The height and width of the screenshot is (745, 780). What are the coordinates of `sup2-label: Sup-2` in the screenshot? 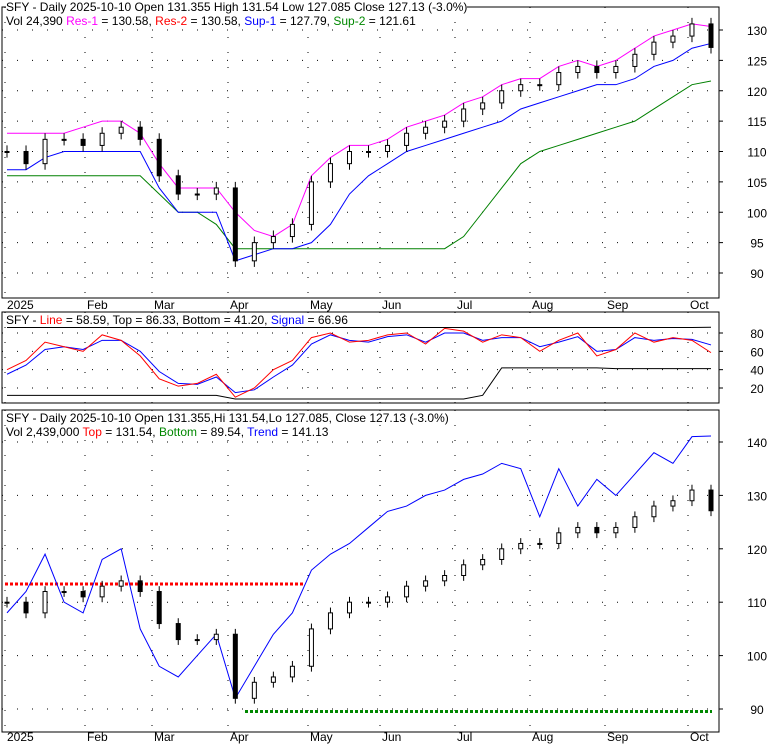 It's located at (349, 21).